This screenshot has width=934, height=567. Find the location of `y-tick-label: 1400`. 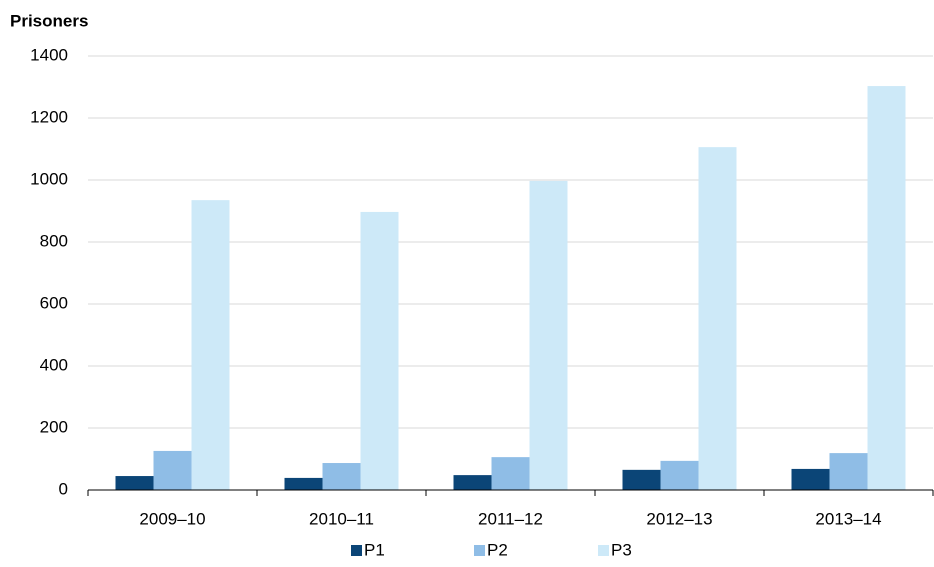

y-tick-label: 1400 is located at coordinates (49, 54).